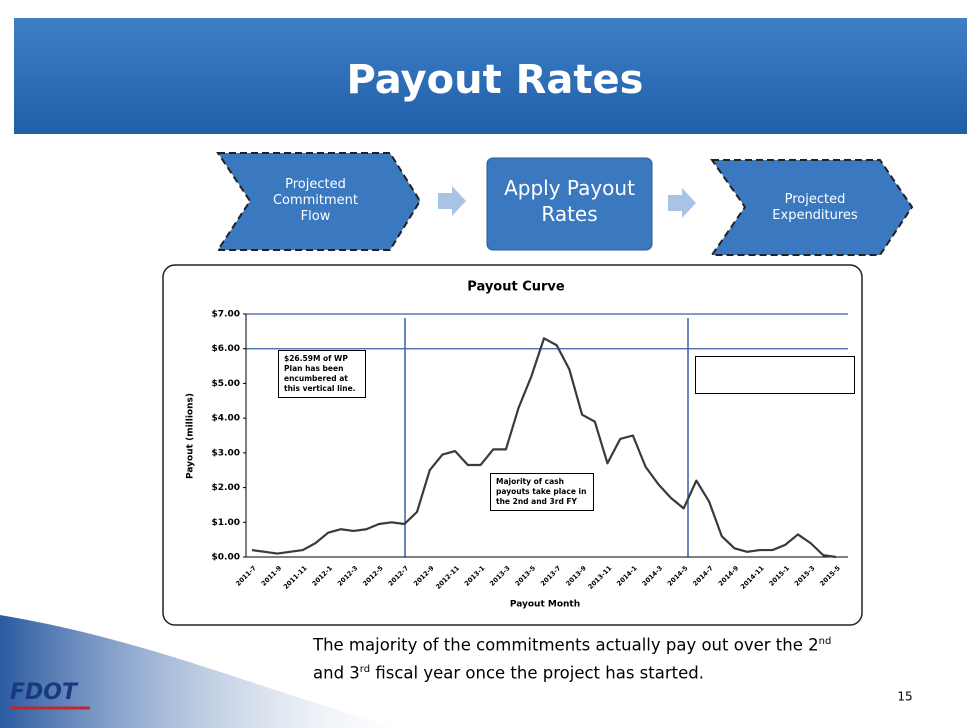 The height and width of the screenshot is (728, 967). I want to click on flow-box, so click(569, 204).